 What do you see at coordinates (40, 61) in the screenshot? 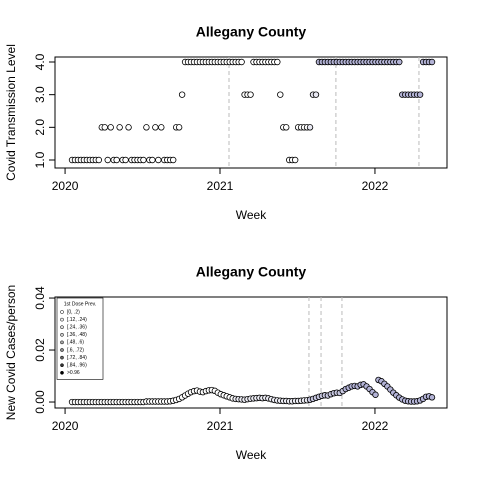
I see `y-tick-label: 4.0` at bounding box center [40, 61].